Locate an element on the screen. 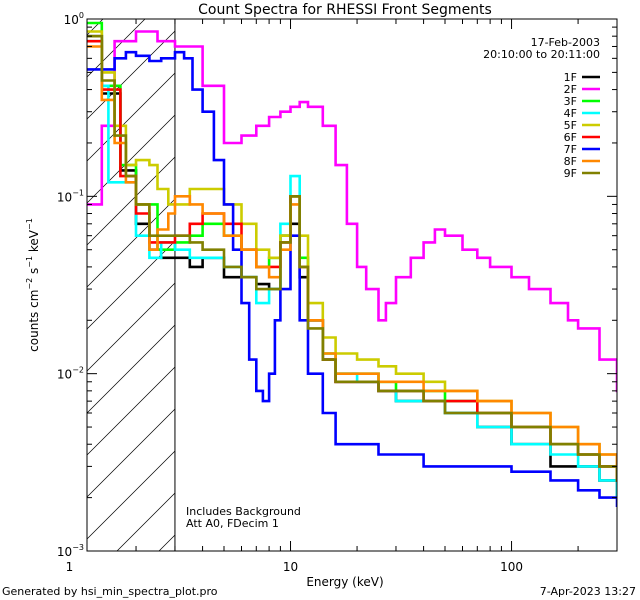  annotation-attenuator: Att A0, FDecim 1 is located at coordinates (232, 523).